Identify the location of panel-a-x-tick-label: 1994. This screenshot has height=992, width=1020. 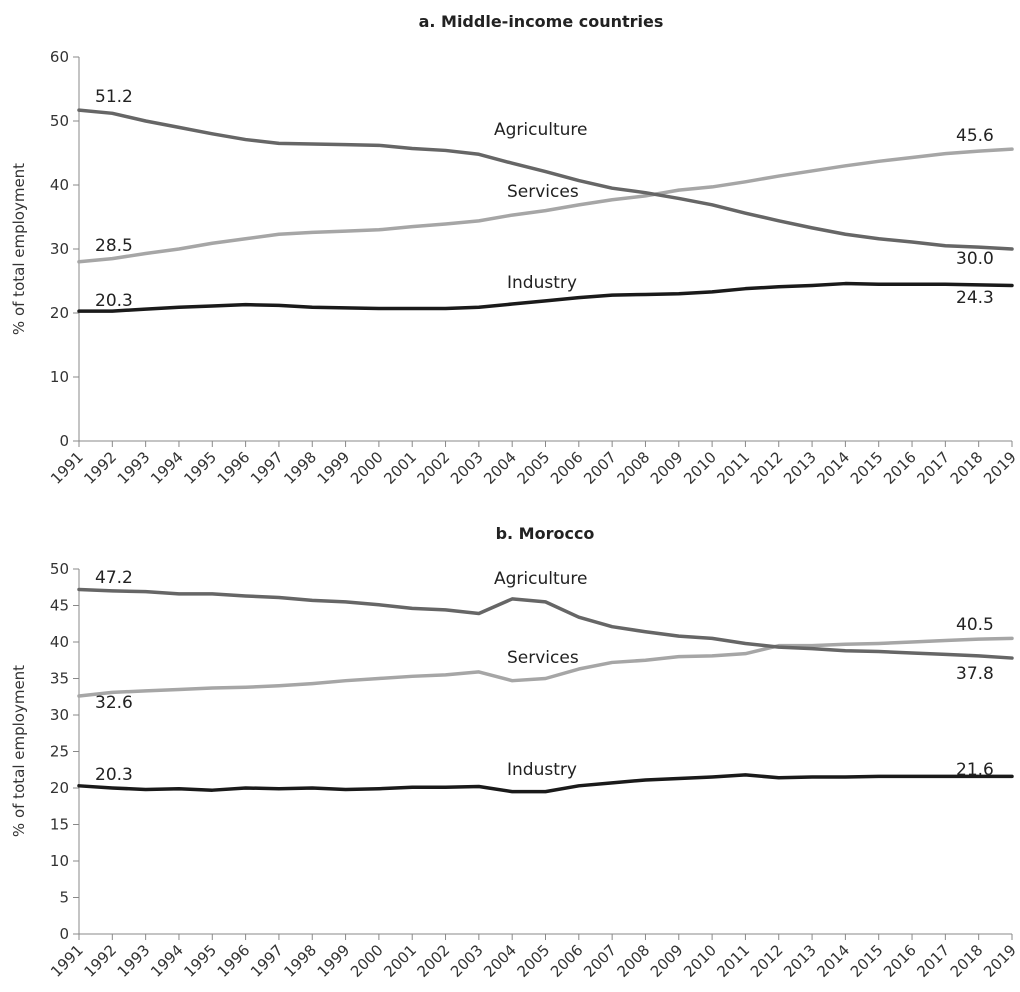
(167, 468).